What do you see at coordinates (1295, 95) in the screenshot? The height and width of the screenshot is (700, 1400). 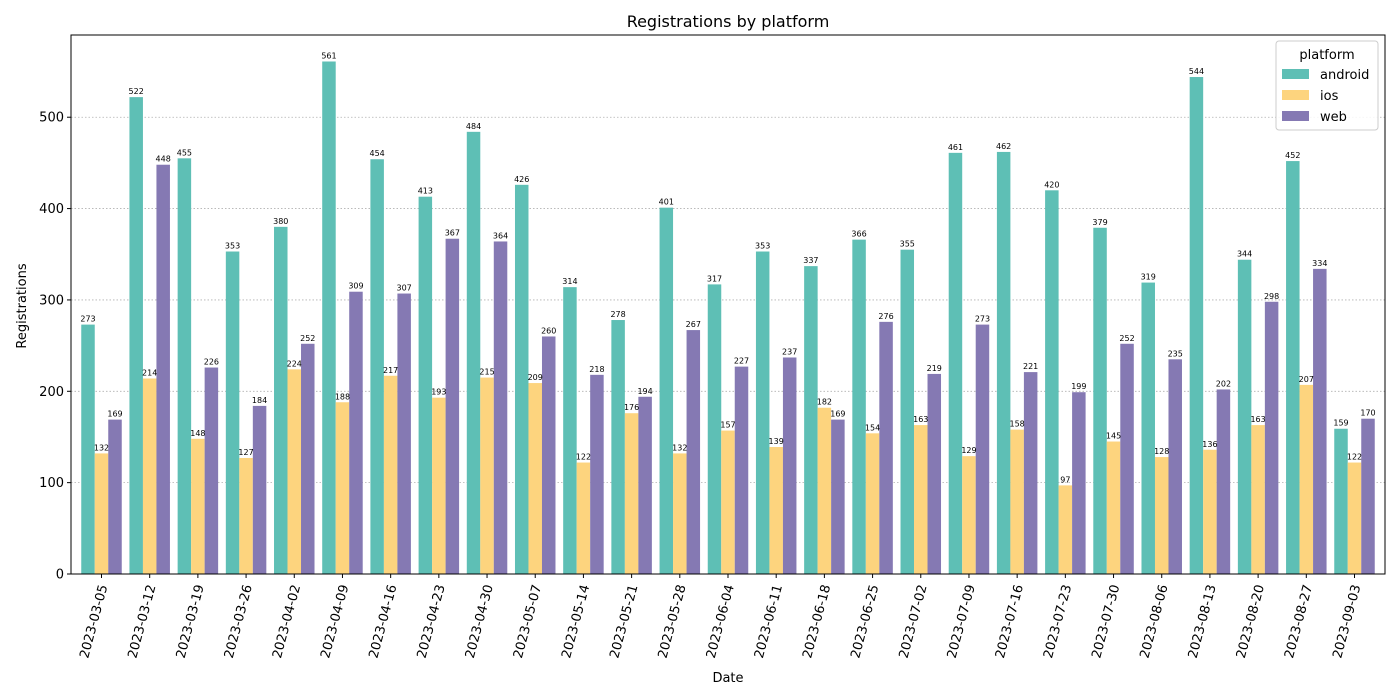 I see `legend-swatch-ios` at bounding box center [1295, 95].